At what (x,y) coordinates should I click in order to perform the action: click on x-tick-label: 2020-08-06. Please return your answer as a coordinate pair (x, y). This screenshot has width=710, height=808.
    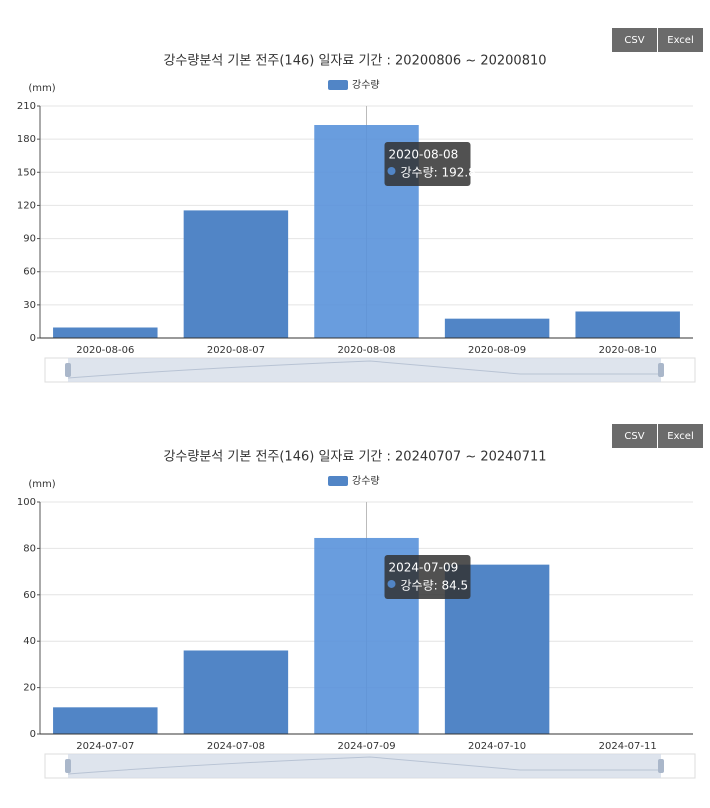
    Looking at the image, I should click on (105, 350).